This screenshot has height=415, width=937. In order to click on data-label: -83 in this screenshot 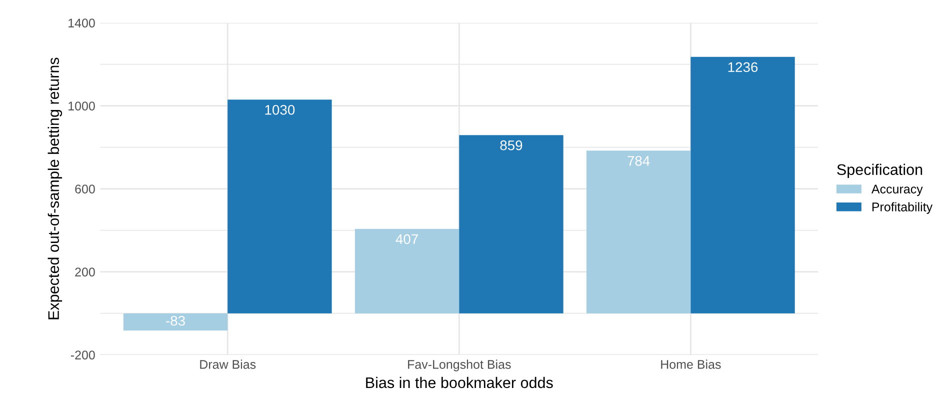, I will do `click(175, 321)`.